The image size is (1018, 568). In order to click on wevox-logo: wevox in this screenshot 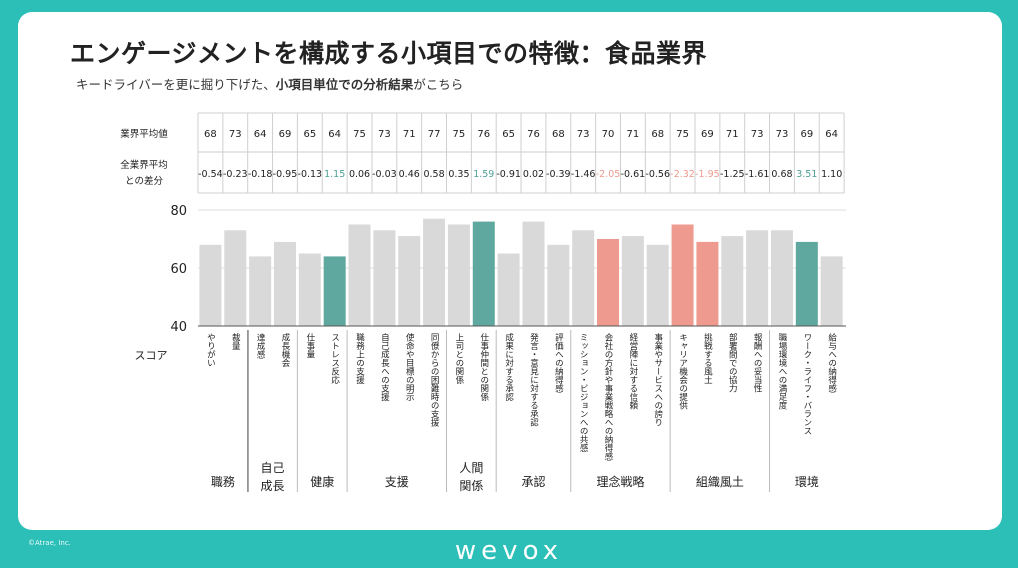, I will do `click(509, 551)`.